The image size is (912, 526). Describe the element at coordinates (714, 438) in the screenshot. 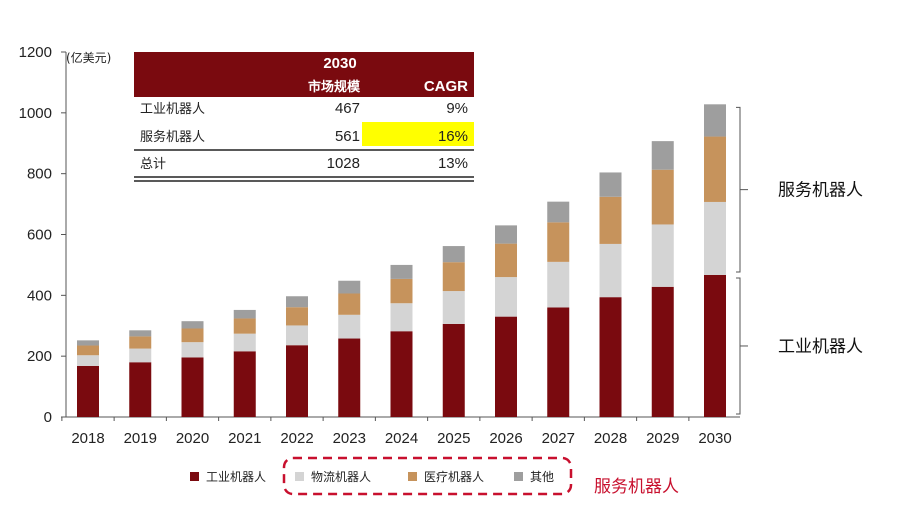

I see `x-tick-label: 2030` at that location.